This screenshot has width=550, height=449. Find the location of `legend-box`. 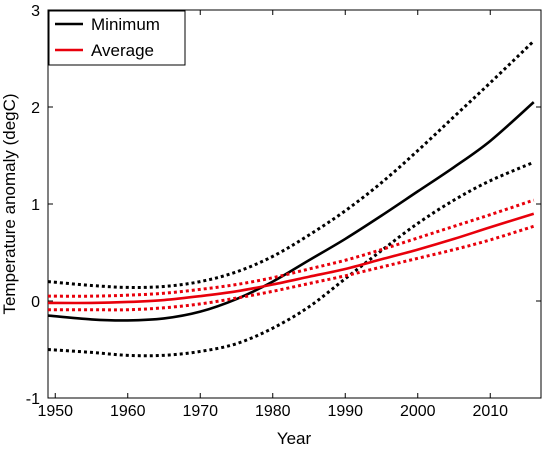

legend-box is located at coordinates (117, 38).